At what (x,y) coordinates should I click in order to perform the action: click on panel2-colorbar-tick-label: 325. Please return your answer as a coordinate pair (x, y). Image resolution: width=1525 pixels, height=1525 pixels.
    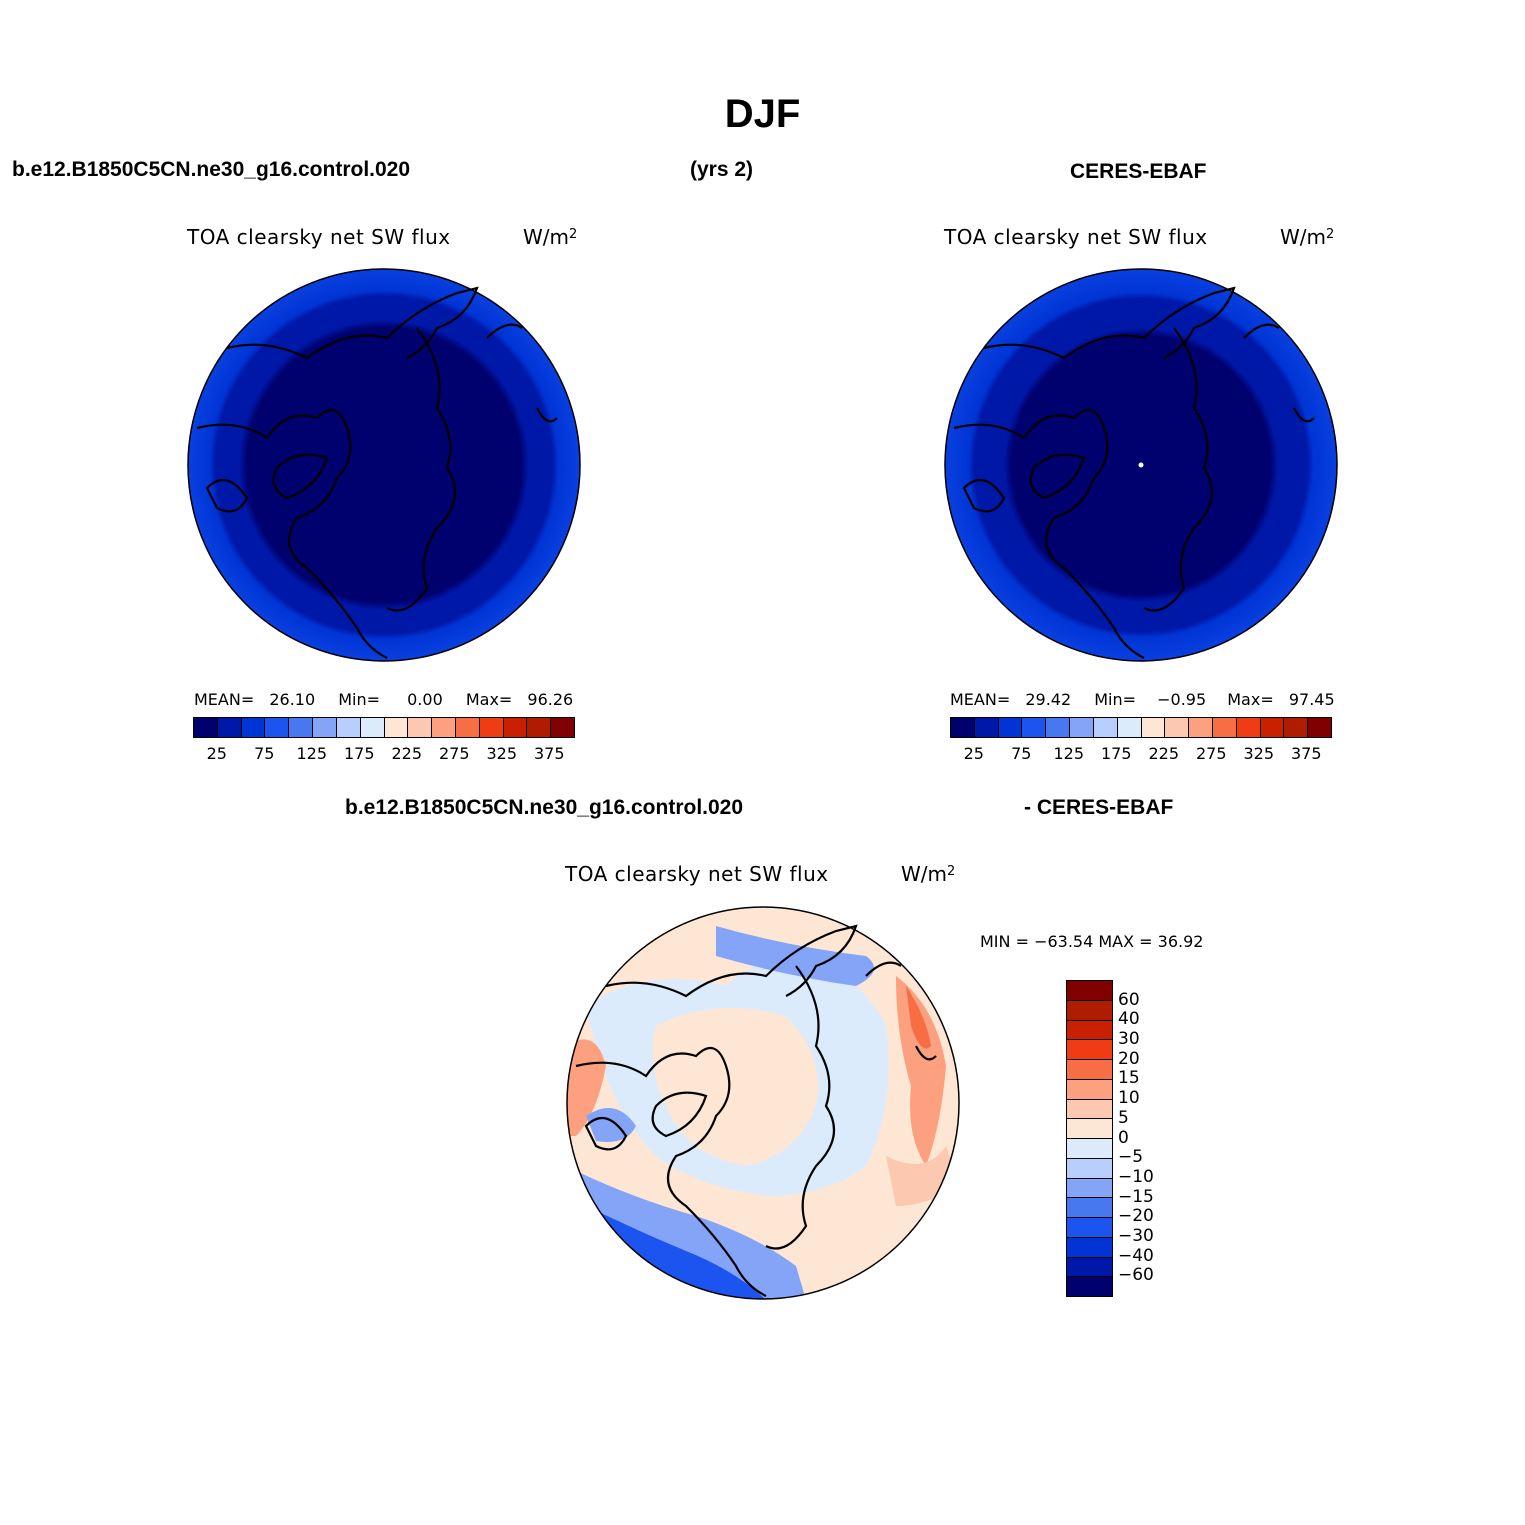
    Looking at the image, I should click on (1259, 753).